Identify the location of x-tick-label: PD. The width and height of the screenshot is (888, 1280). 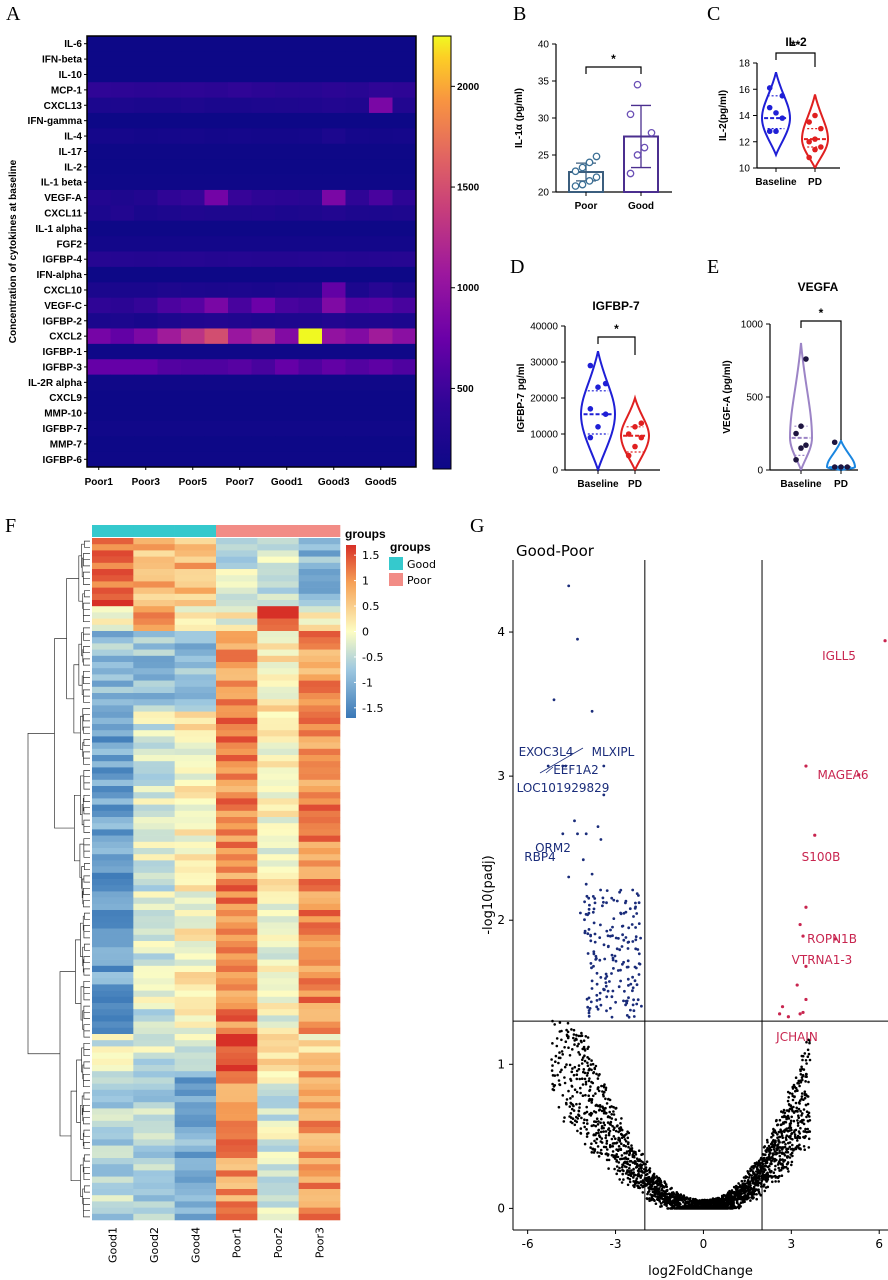
(841, 484).